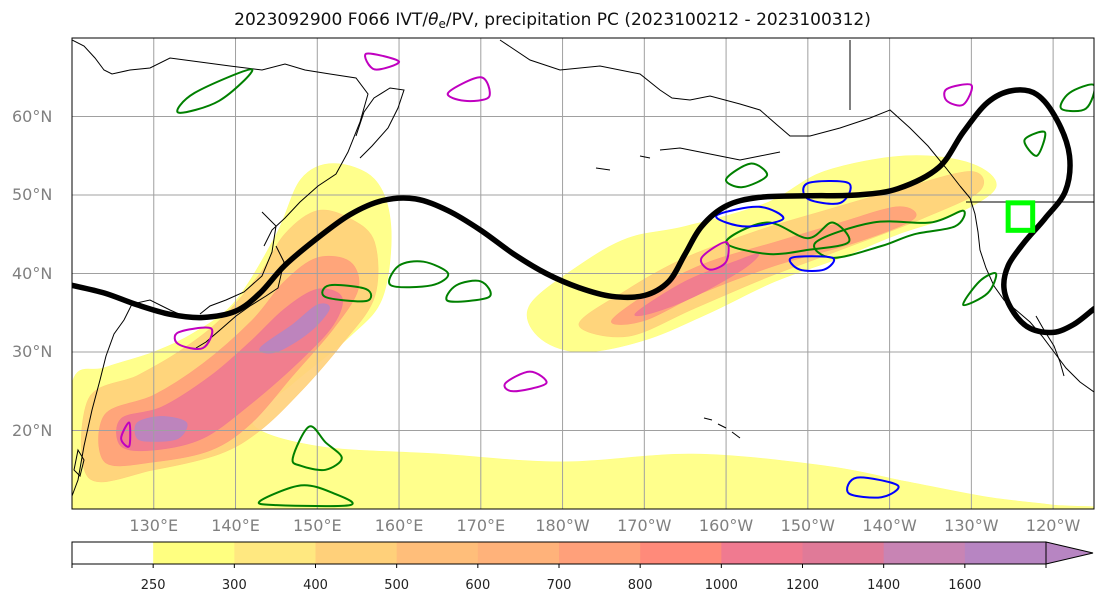 The image size is (1105, 603). What do you see at coordinates (399, 525) in the screenshot?
I see `lon-label: 160°E` at bounding box center [399, 525].